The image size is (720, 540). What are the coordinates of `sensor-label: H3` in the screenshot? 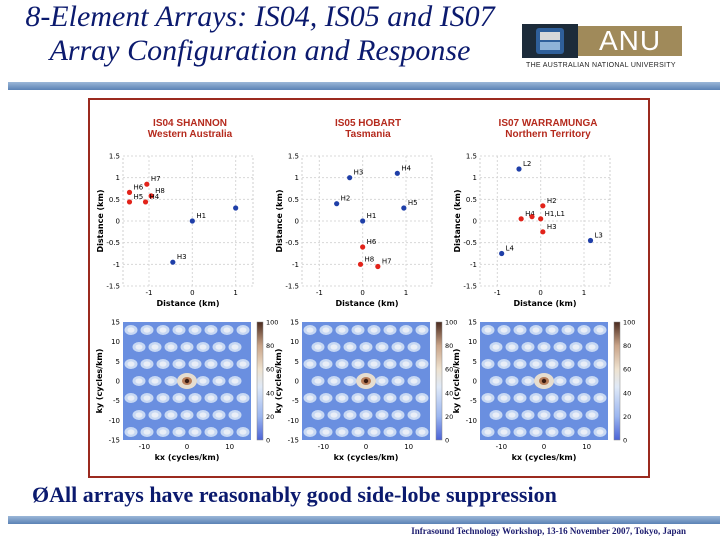 It's located at (182, 257).